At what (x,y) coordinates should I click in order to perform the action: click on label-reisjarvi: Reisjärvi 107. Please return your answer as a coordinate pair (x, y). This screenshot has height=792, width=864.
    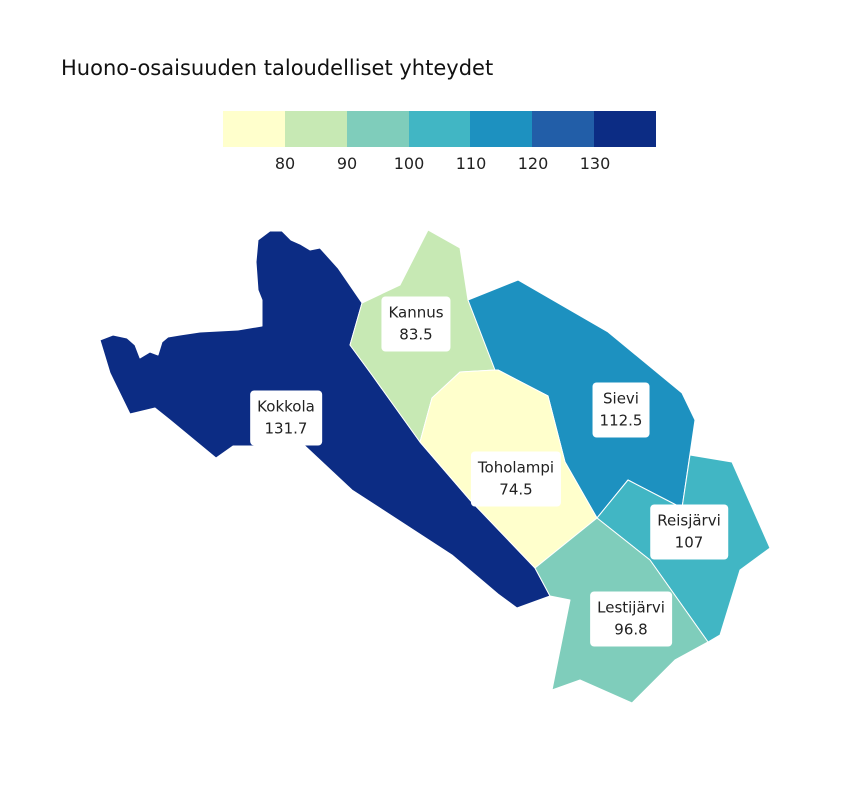
    Looking at the image, I should click on (689, 532).